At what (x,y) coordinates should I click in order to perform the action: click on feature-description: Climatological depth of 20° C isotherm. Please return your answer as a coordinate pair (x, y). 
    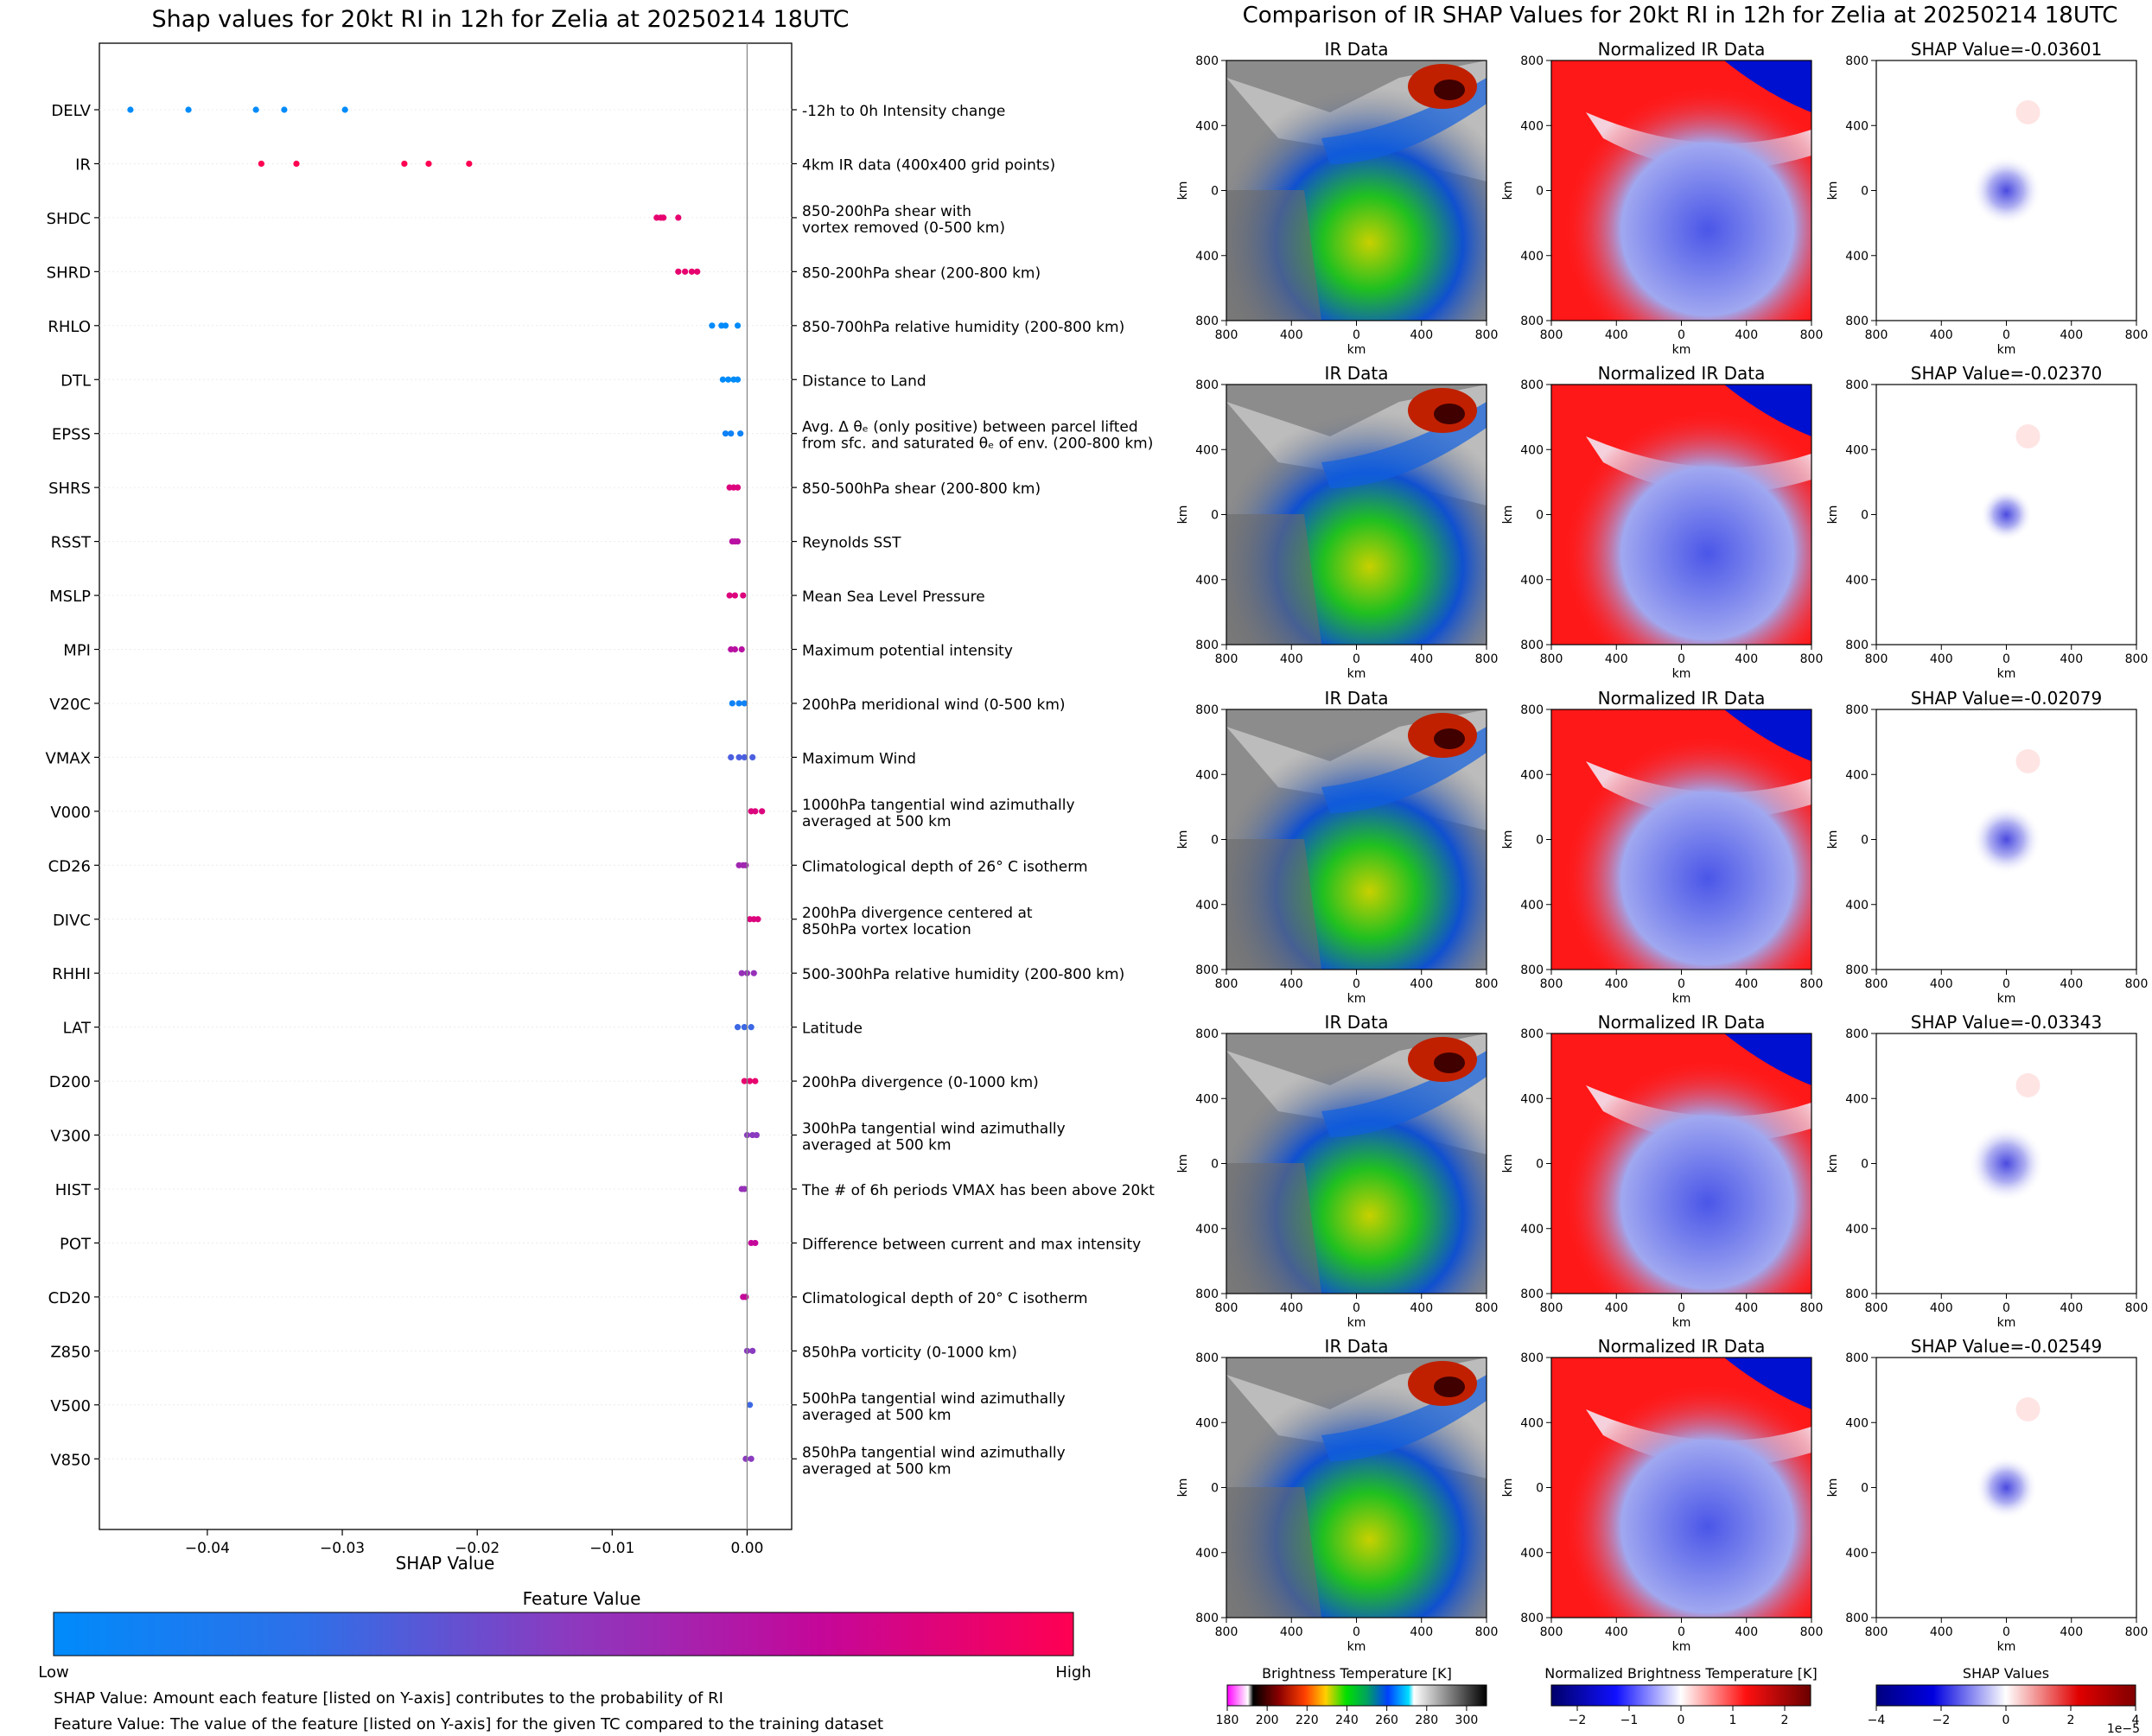
    Looking at the image, I should click on (945, 1298).